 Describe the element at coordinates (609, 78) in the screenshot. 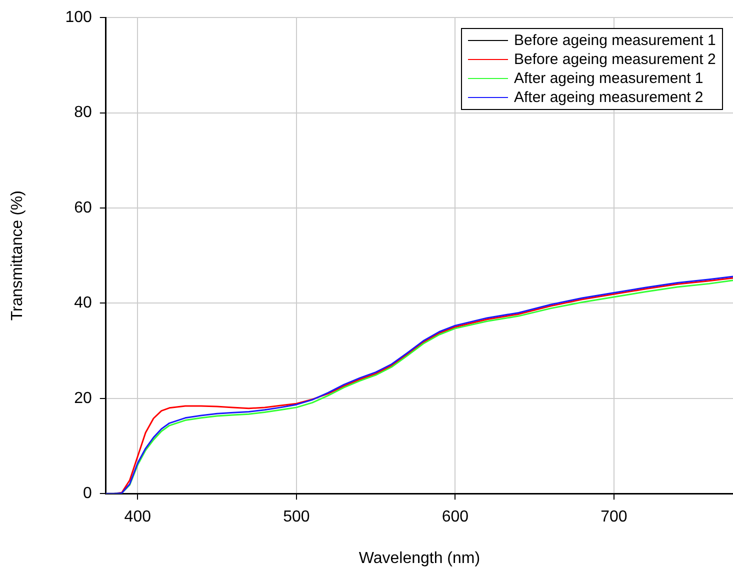

I see `legend-label: After ageing measurement 1` at that location.